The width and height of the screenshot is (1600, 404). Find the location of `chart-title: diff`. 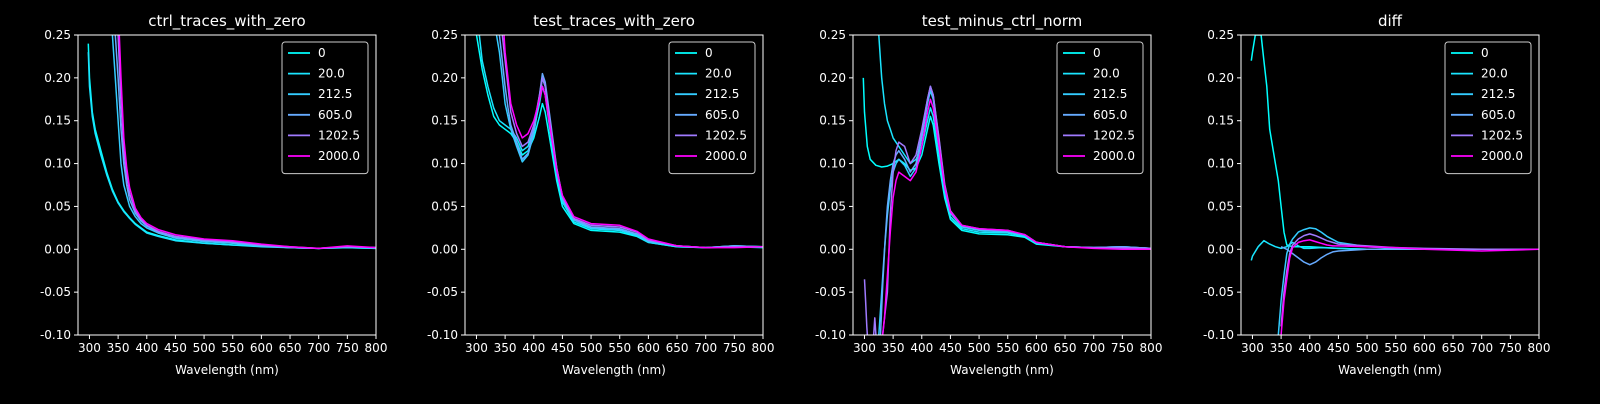

chart-title: diff is located at coordinates (1390, 21).